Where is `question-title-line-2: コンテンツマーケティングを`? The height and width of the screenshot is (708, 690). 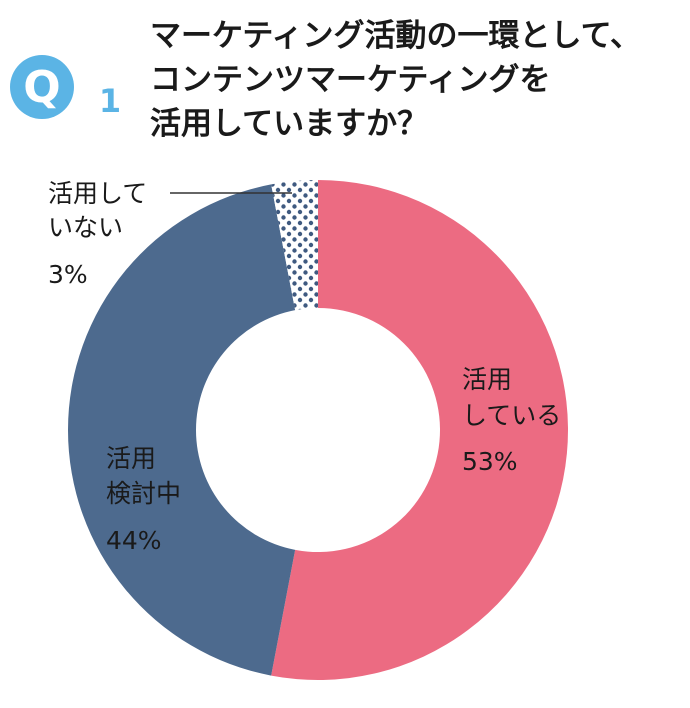
question-title-line-2: コンテンツマーケティングを is located at coordinates (350, 80).